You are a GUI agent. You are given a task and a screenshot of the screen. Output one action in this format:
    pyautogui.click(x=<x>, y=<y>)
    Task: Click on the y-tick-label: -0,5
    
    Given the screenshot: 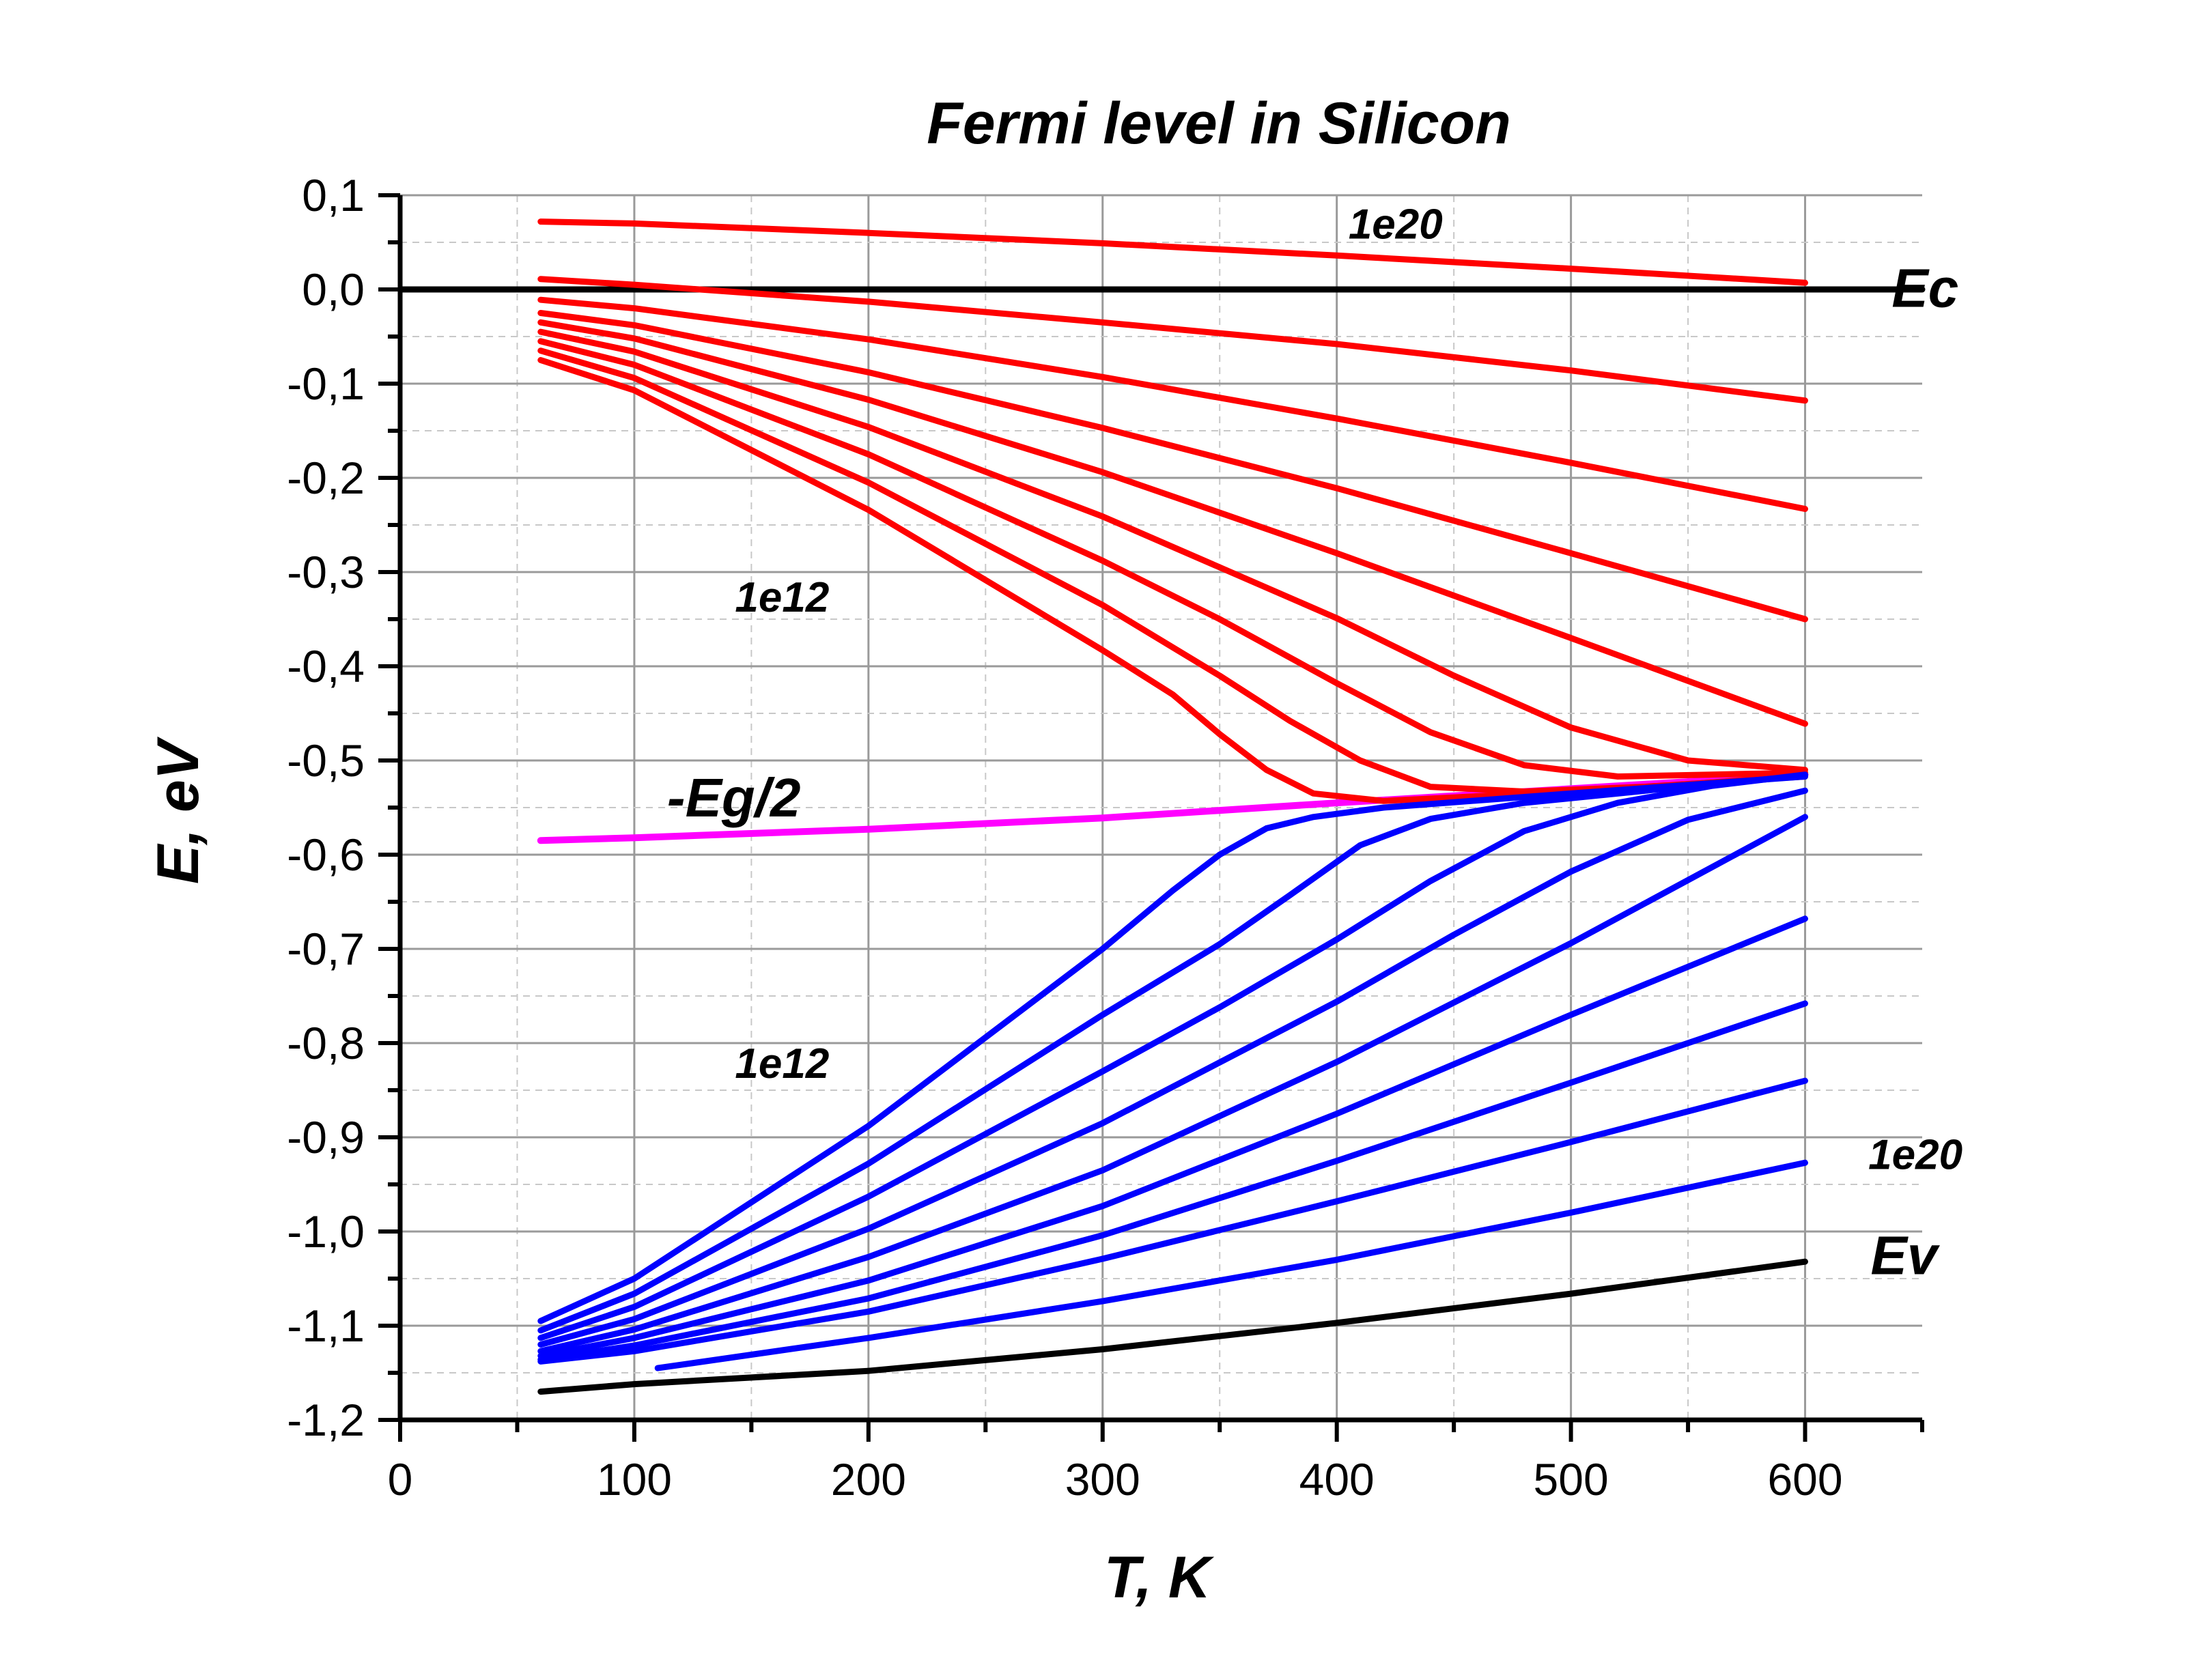 What is the action you would take?
    pyautogui.click(x=326, y=760)
    